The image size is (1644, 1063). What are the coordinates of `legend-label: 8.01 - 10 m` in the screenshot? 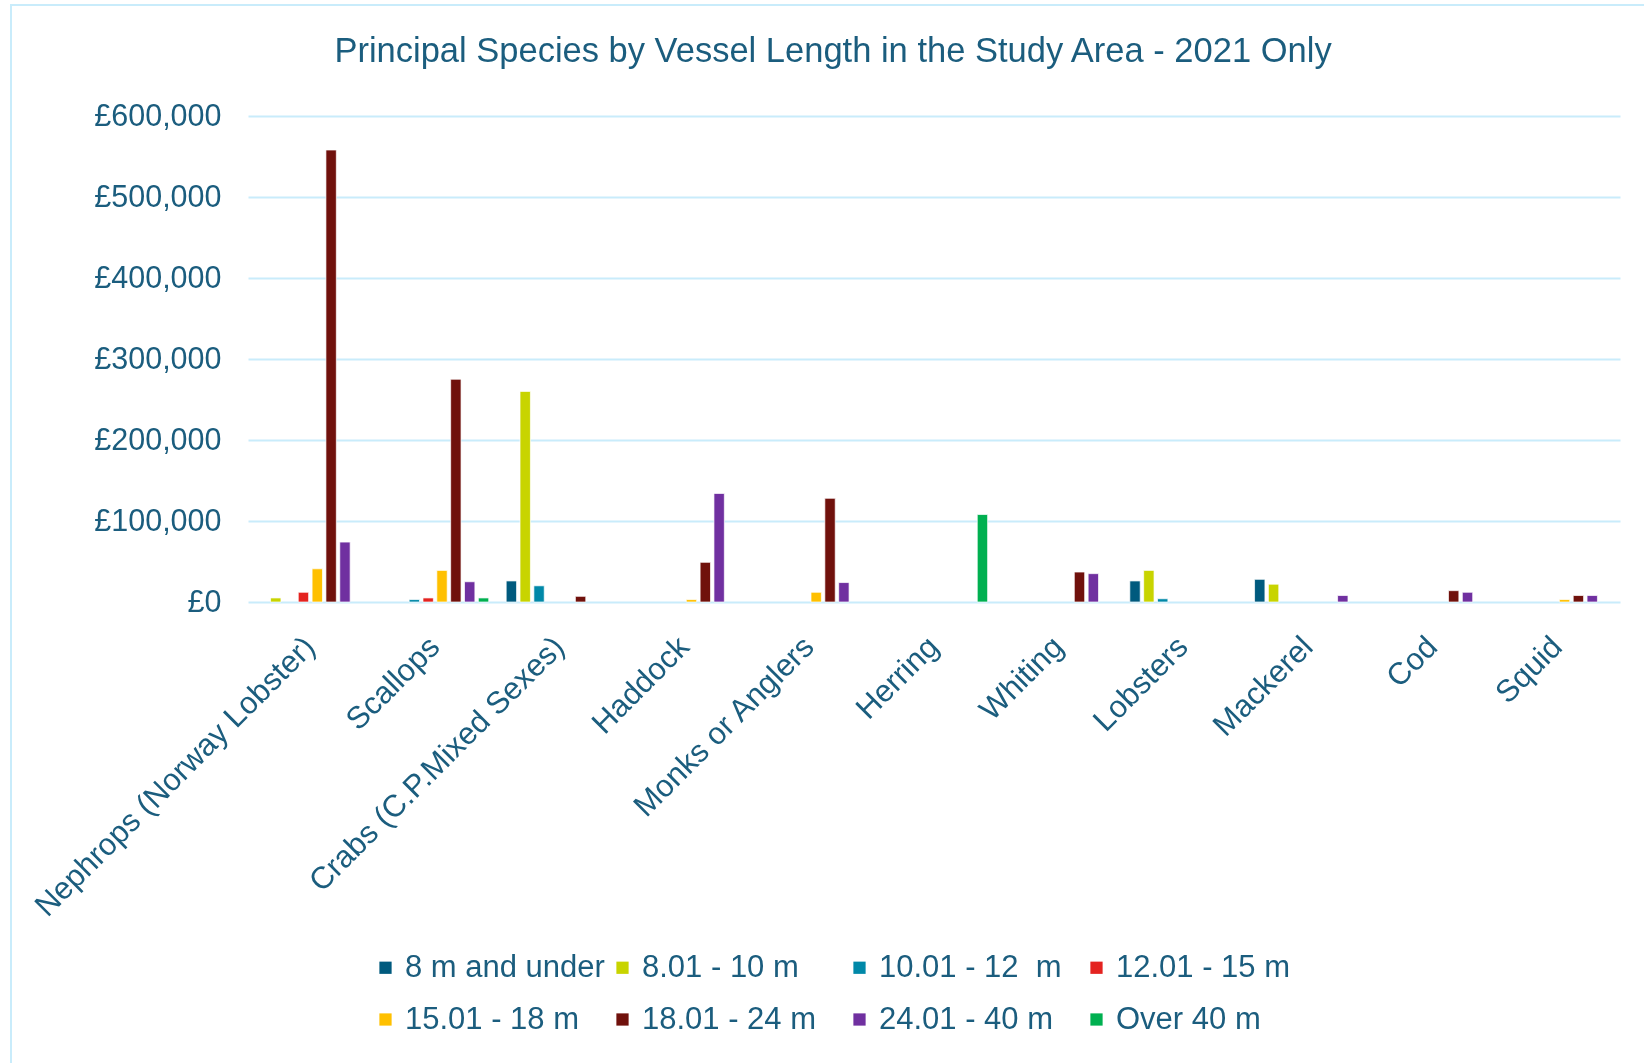 It's located at (720, 966).